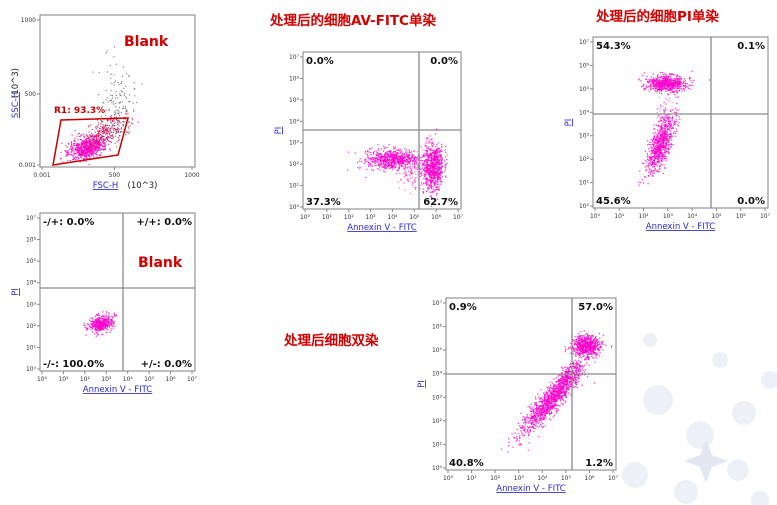 Image resolution: width=777 pixels, height=505 pixels. What do you see at coordinates (115, 175) in the screenshot?
I see `x-tick-label: 500` at bounding box center [115, 175].